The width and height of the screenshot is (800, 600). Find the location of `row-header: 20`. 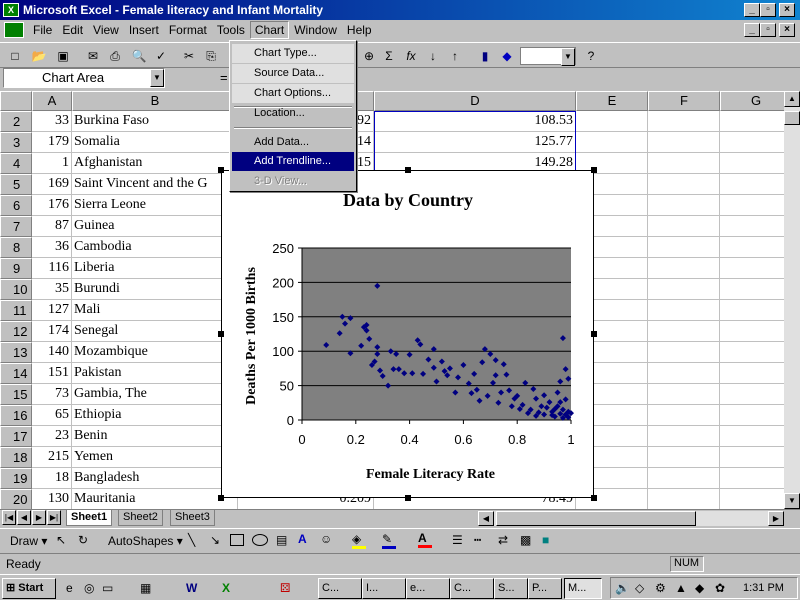

row-header: 20 is located at coordinates (16, 499).